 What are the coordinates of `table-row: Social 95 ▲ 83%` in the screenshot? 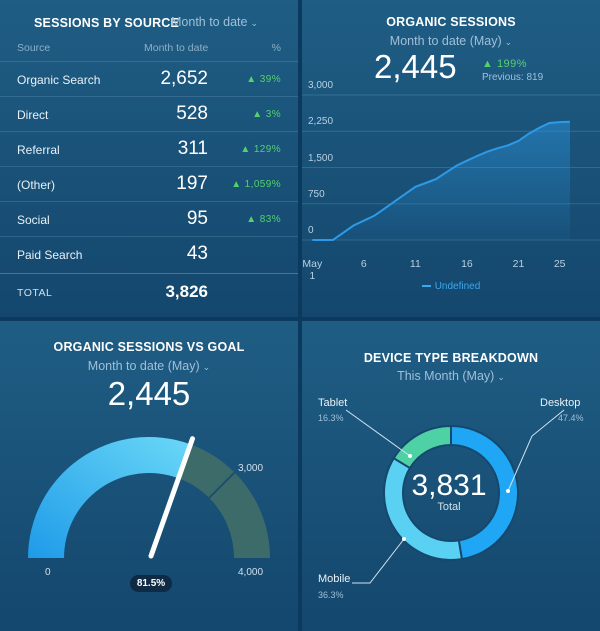 It's located at (149, 219).